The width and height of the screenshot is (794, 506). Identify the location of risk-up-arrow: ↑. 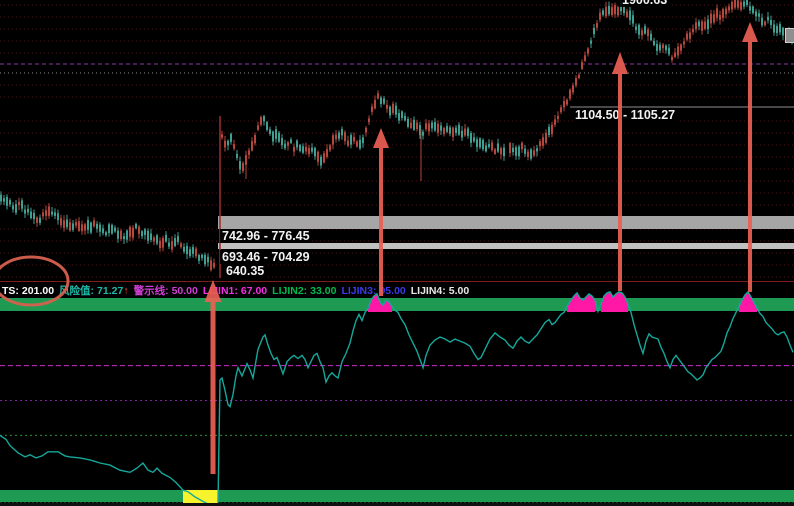
(126, 291).